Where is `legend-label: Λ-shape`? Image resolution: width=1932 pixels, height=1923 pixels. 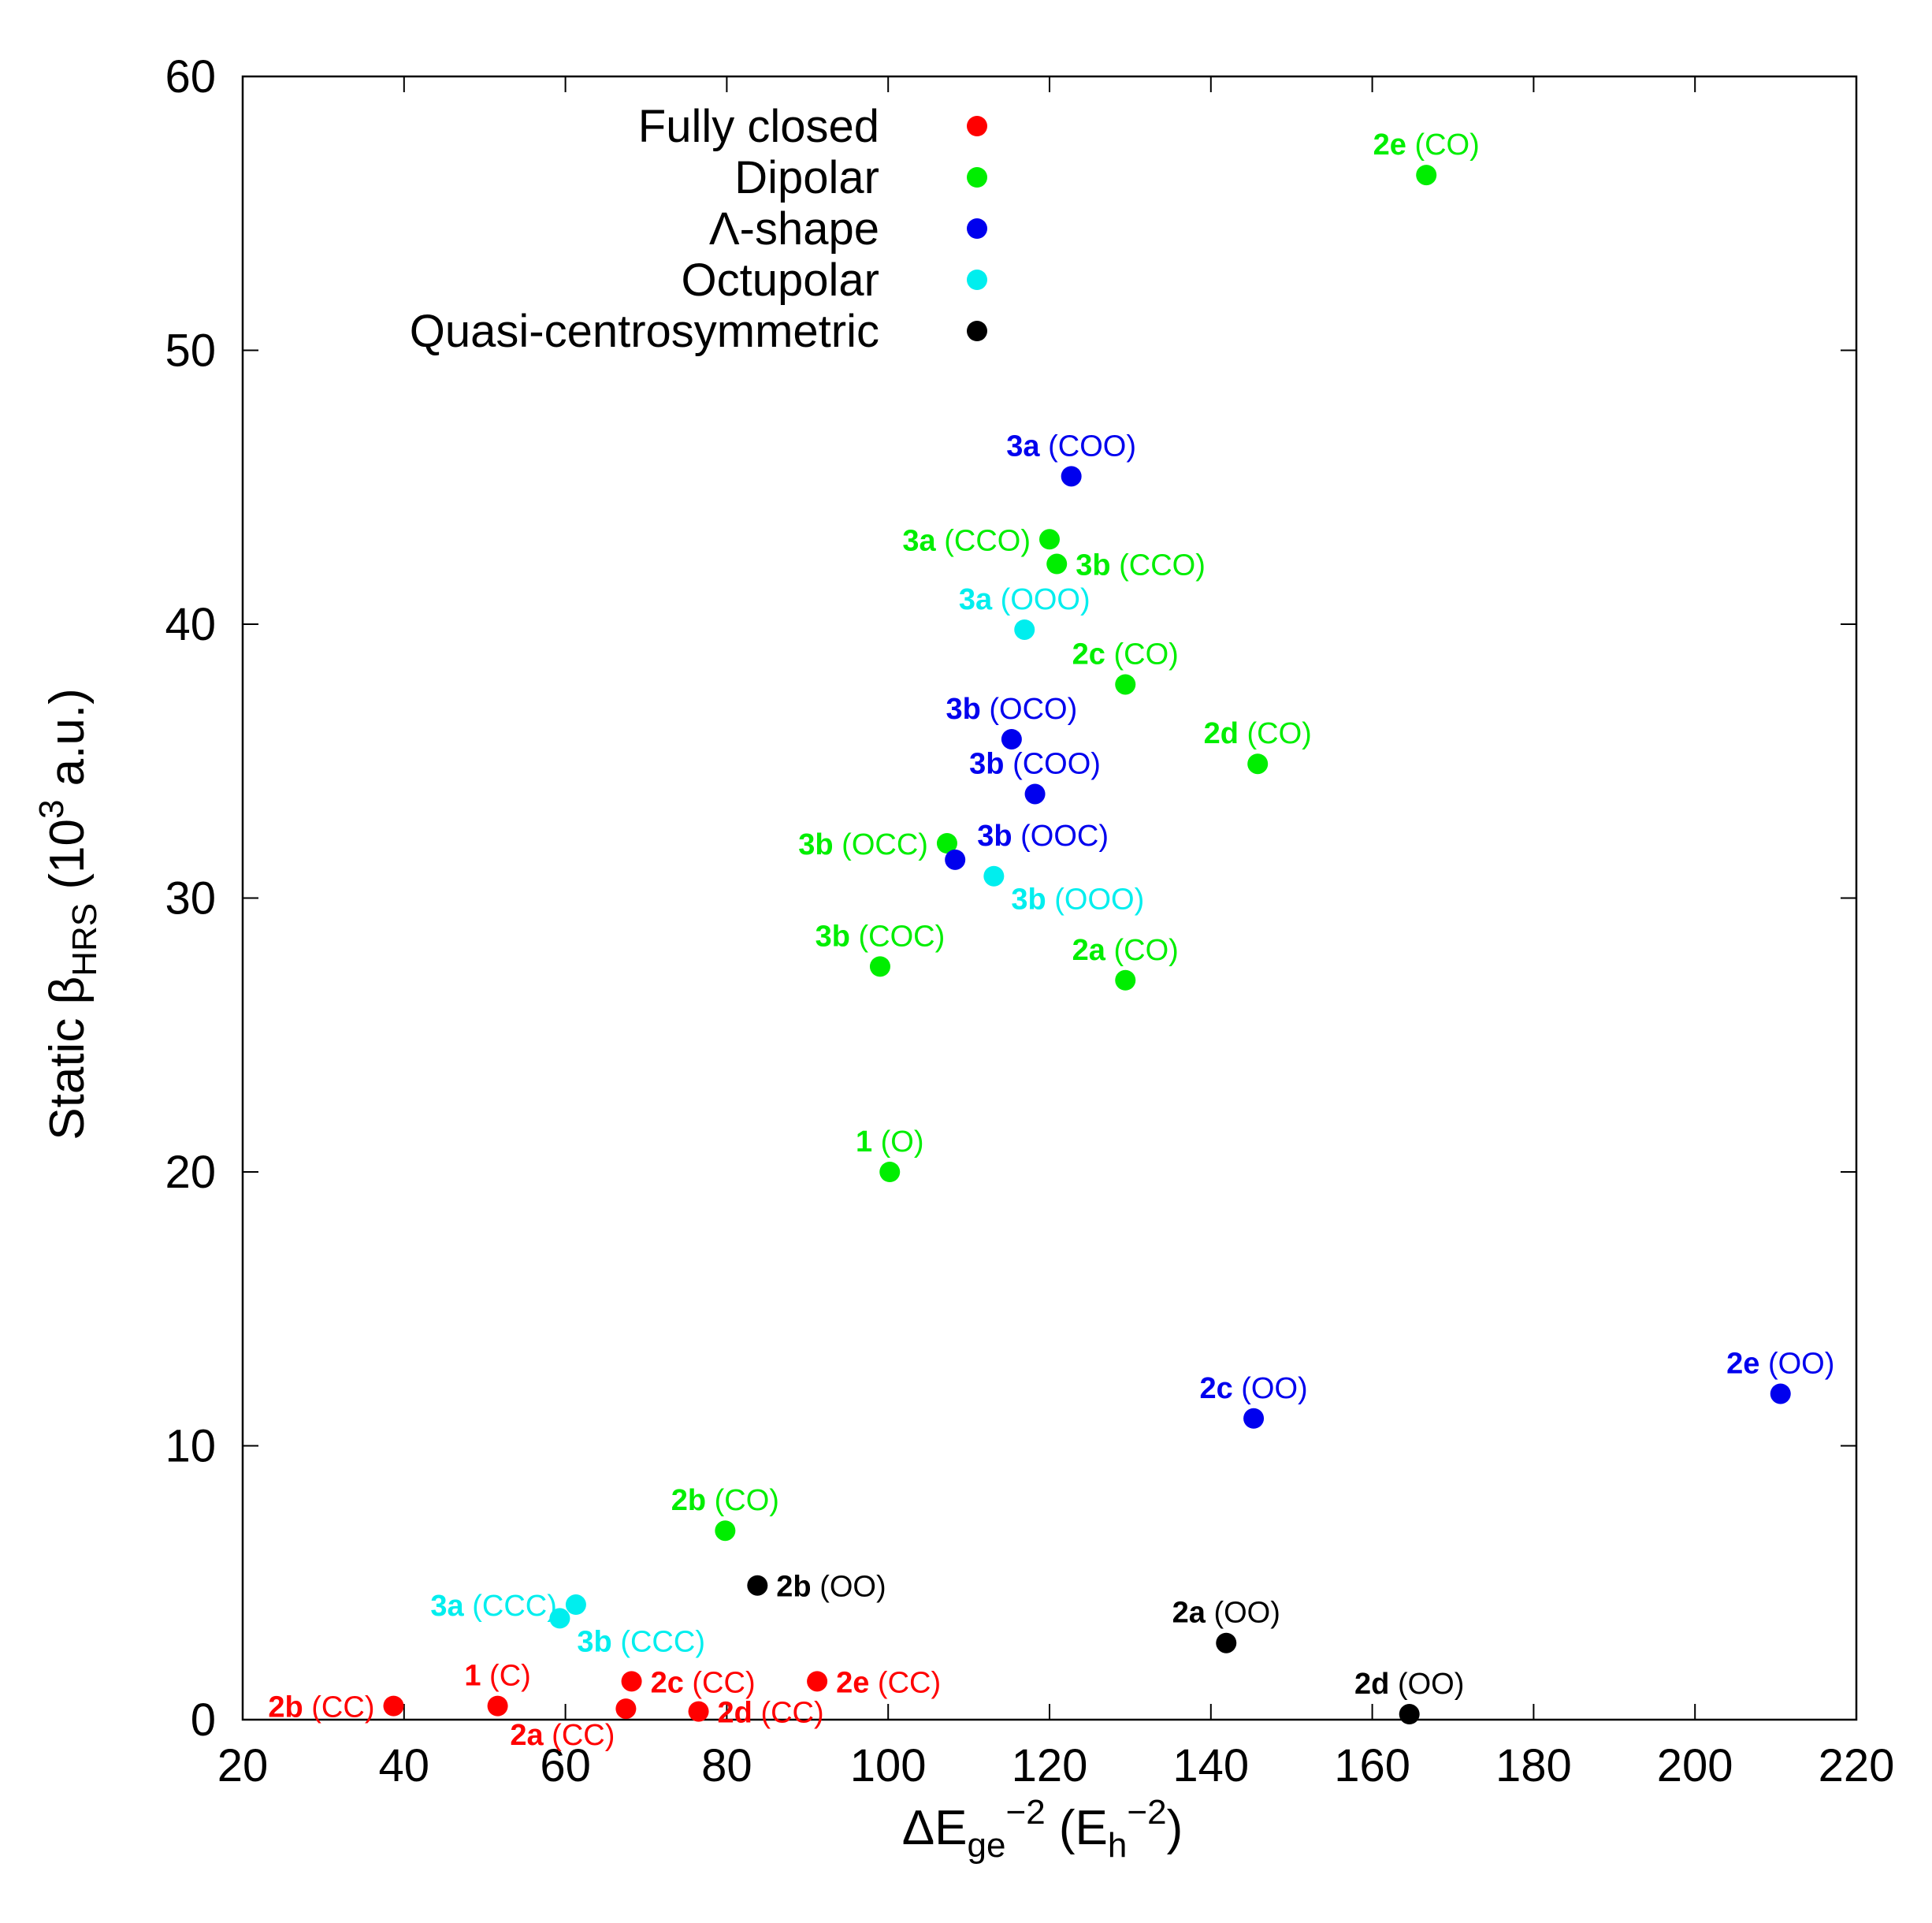 legend-label: Λ-shape is located at coordinates (794, 229).